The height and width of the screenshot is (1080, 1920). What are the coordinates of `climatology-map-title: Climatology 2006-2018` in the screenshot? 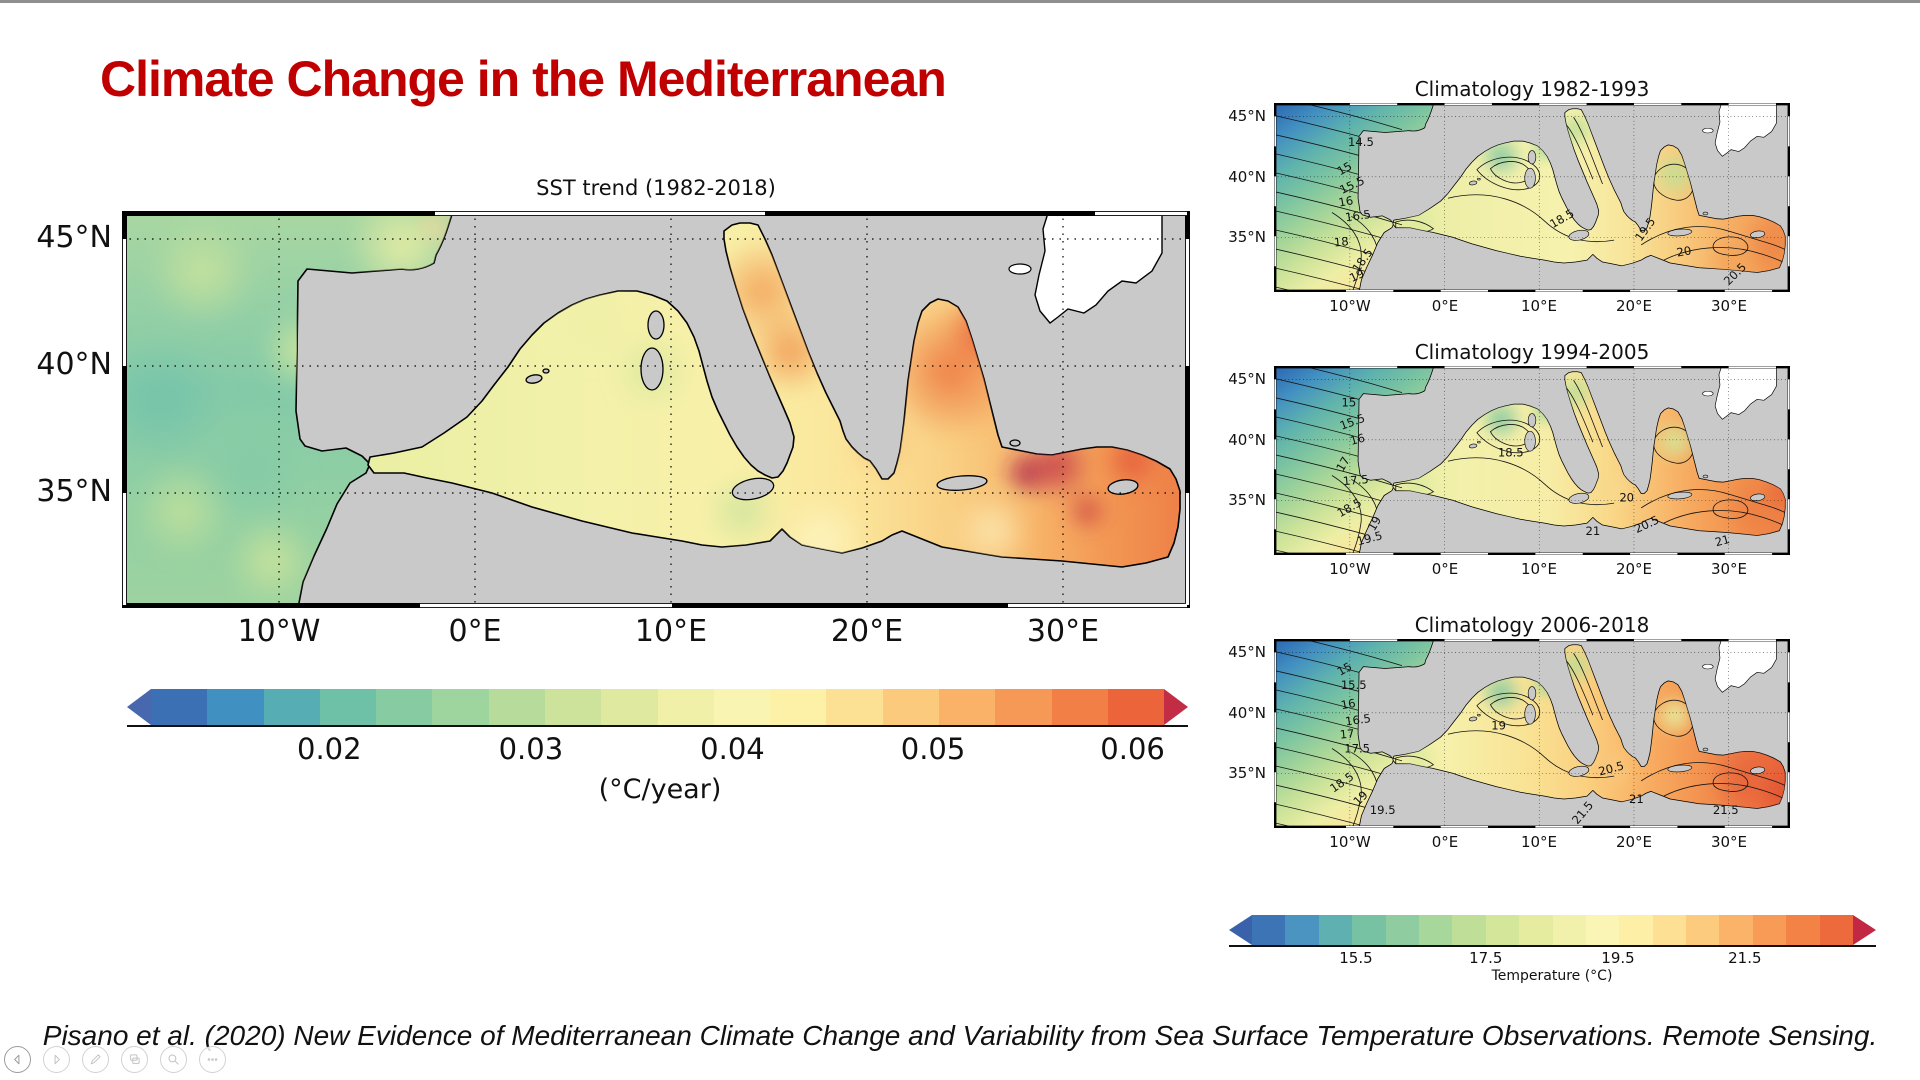 It's located at (1532, 625).